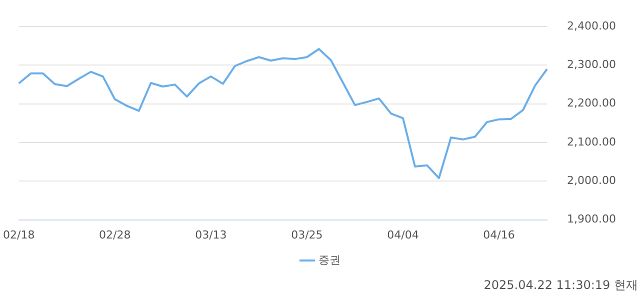  I want to click on text: 2025.04.22 11:30:19 현재, so click(561, 285).